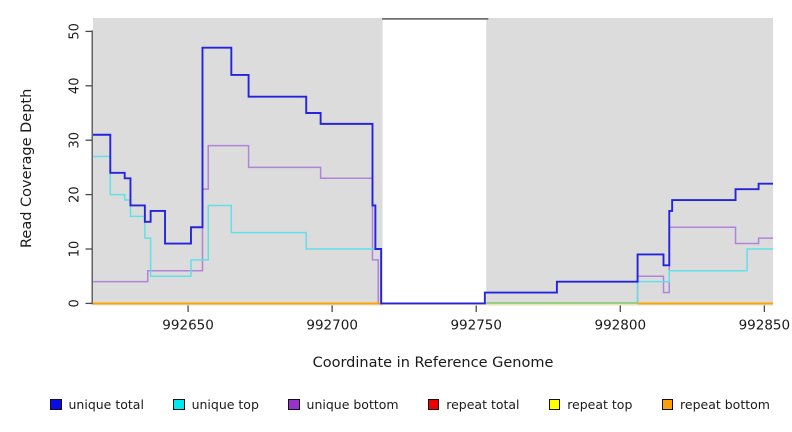 The height and width of the screenshot is (432, 792). I want to click on legend-item-unique-top: unique top, so click(216, 404).